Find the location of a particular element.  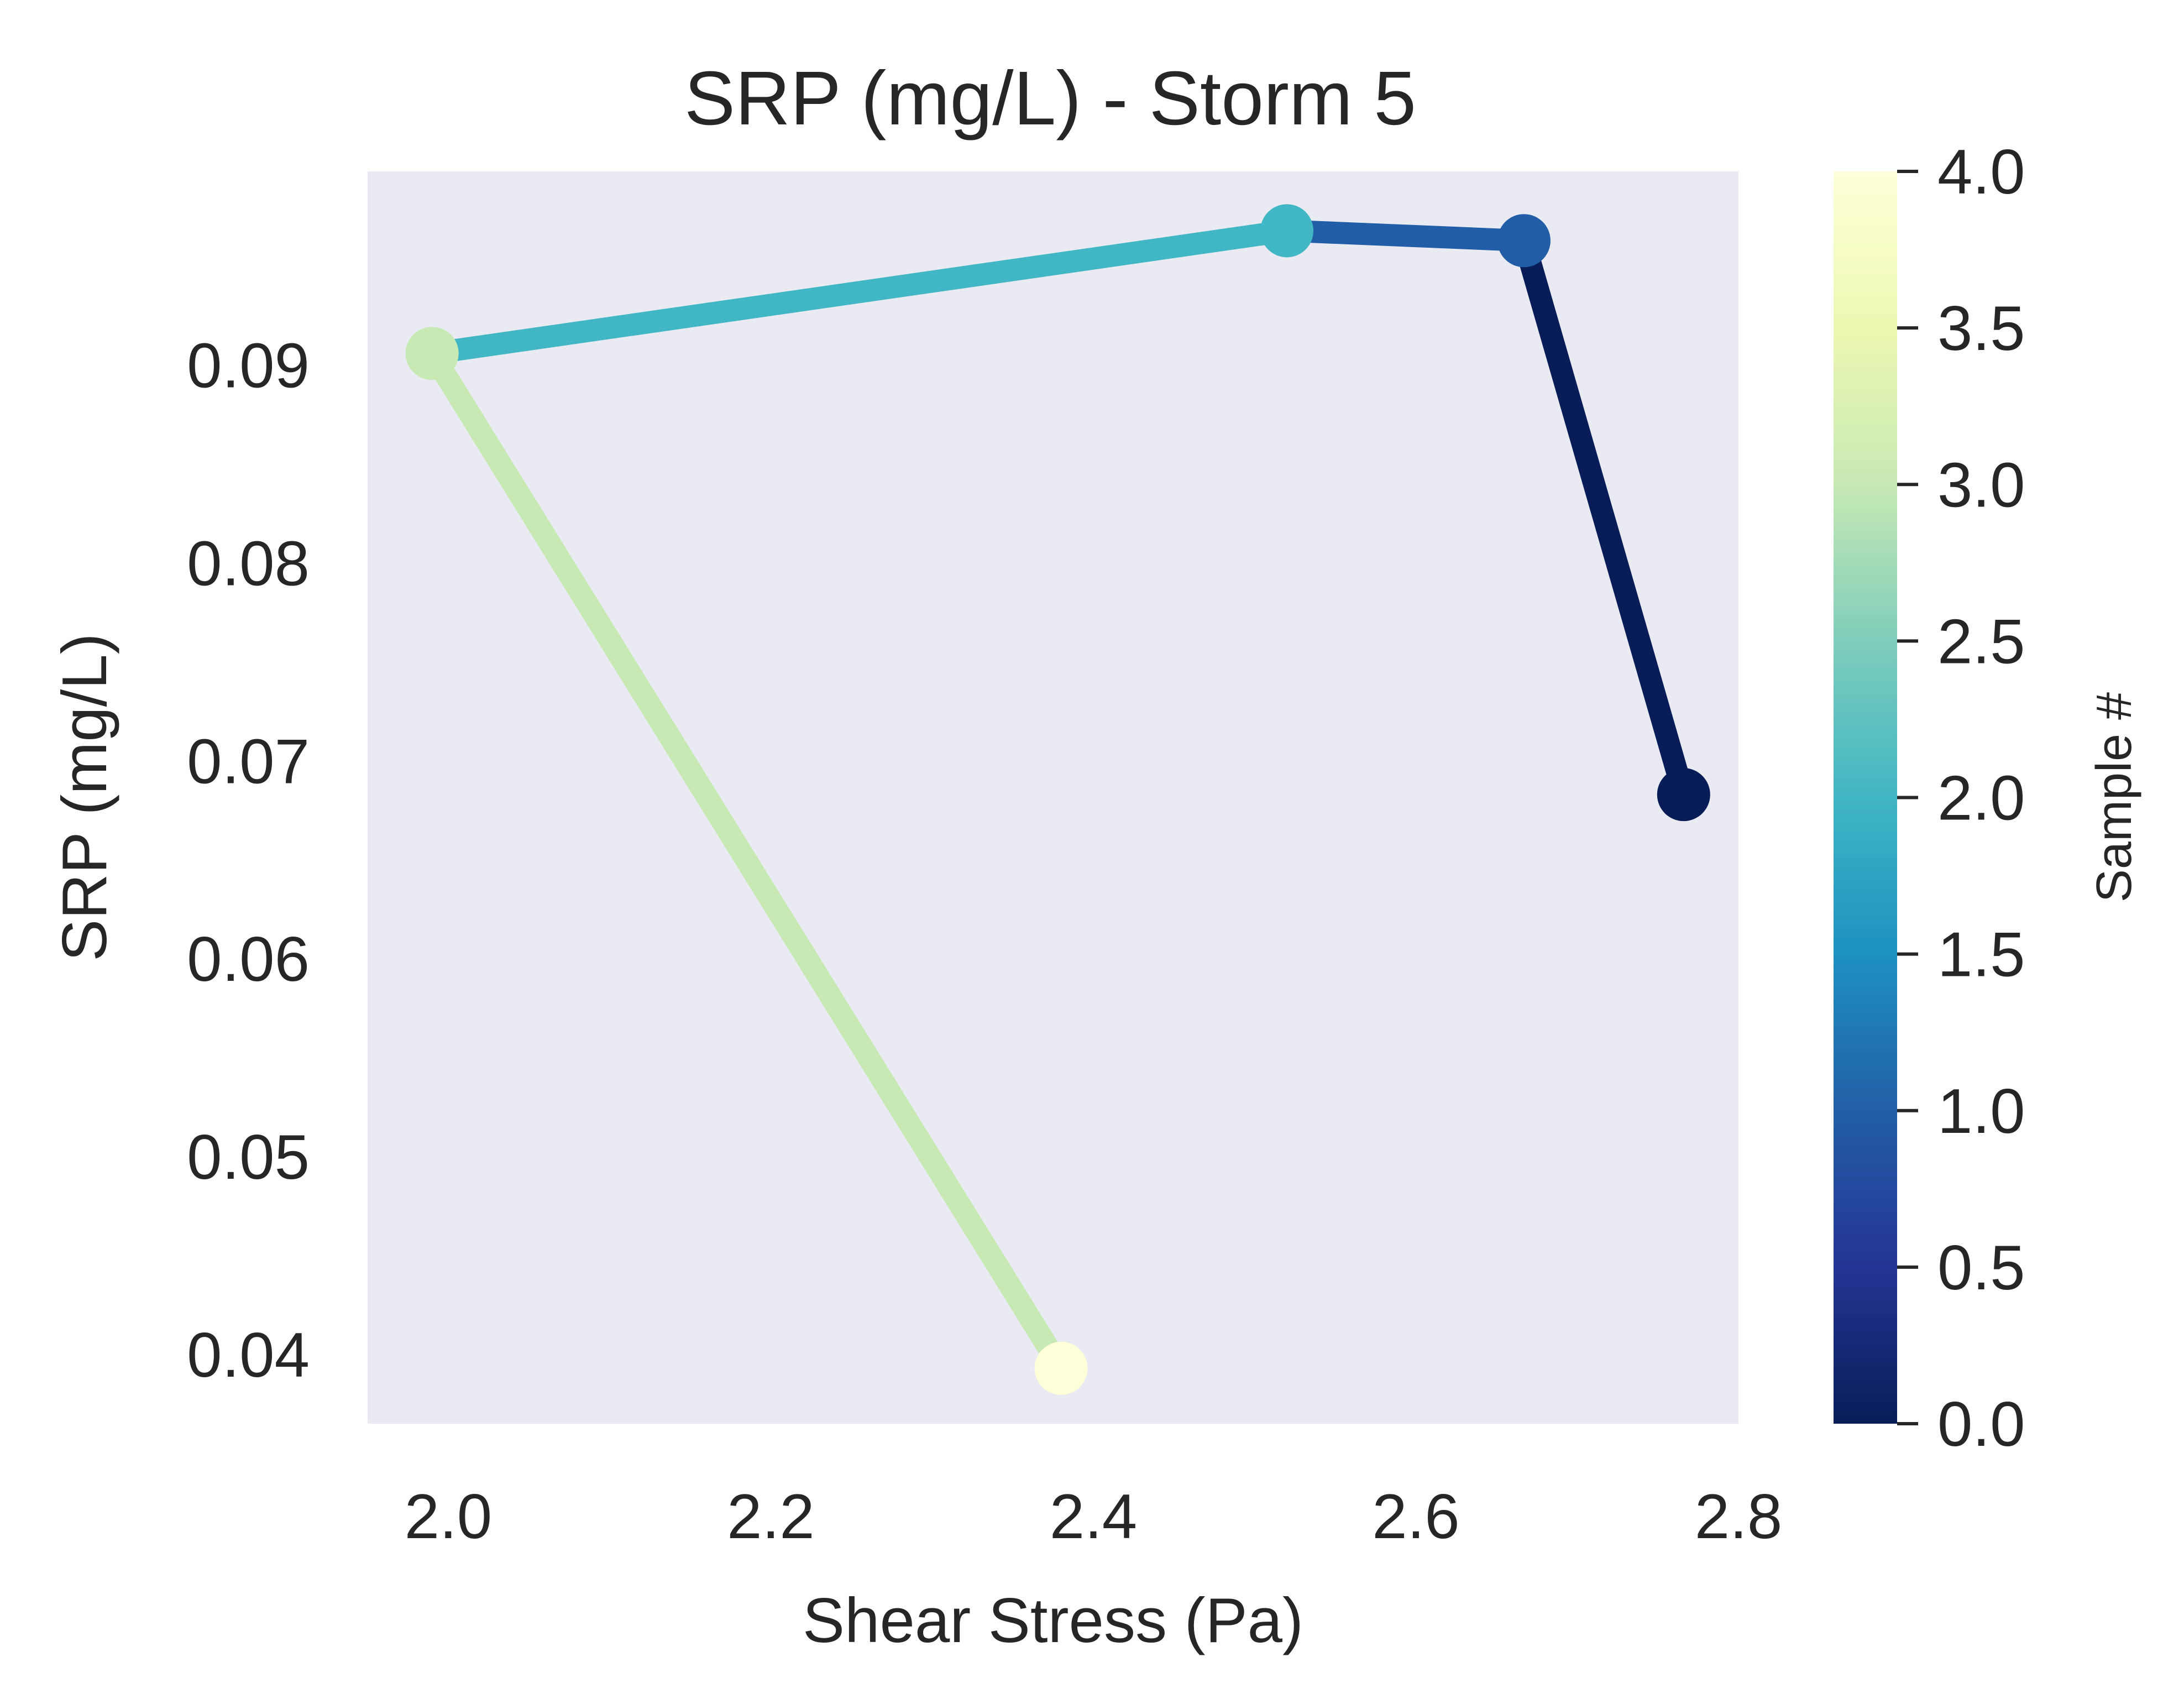

colorbar-tick-label-8: 4.0 is located at coordinates (1981, 172).